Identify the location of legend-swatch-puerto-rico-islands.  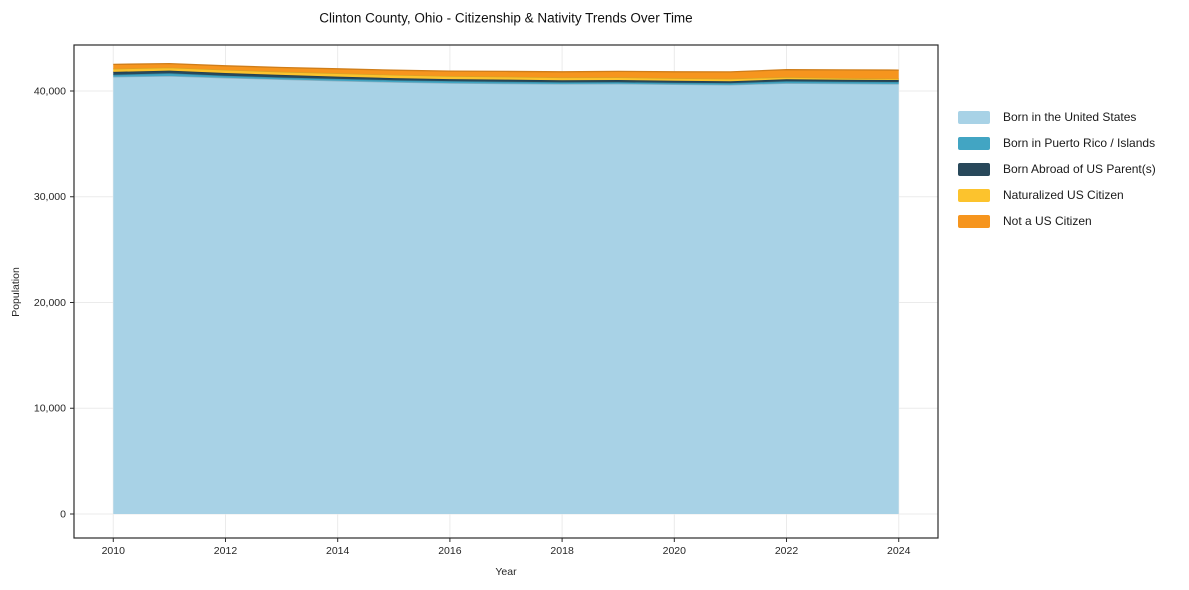
(974, 143).